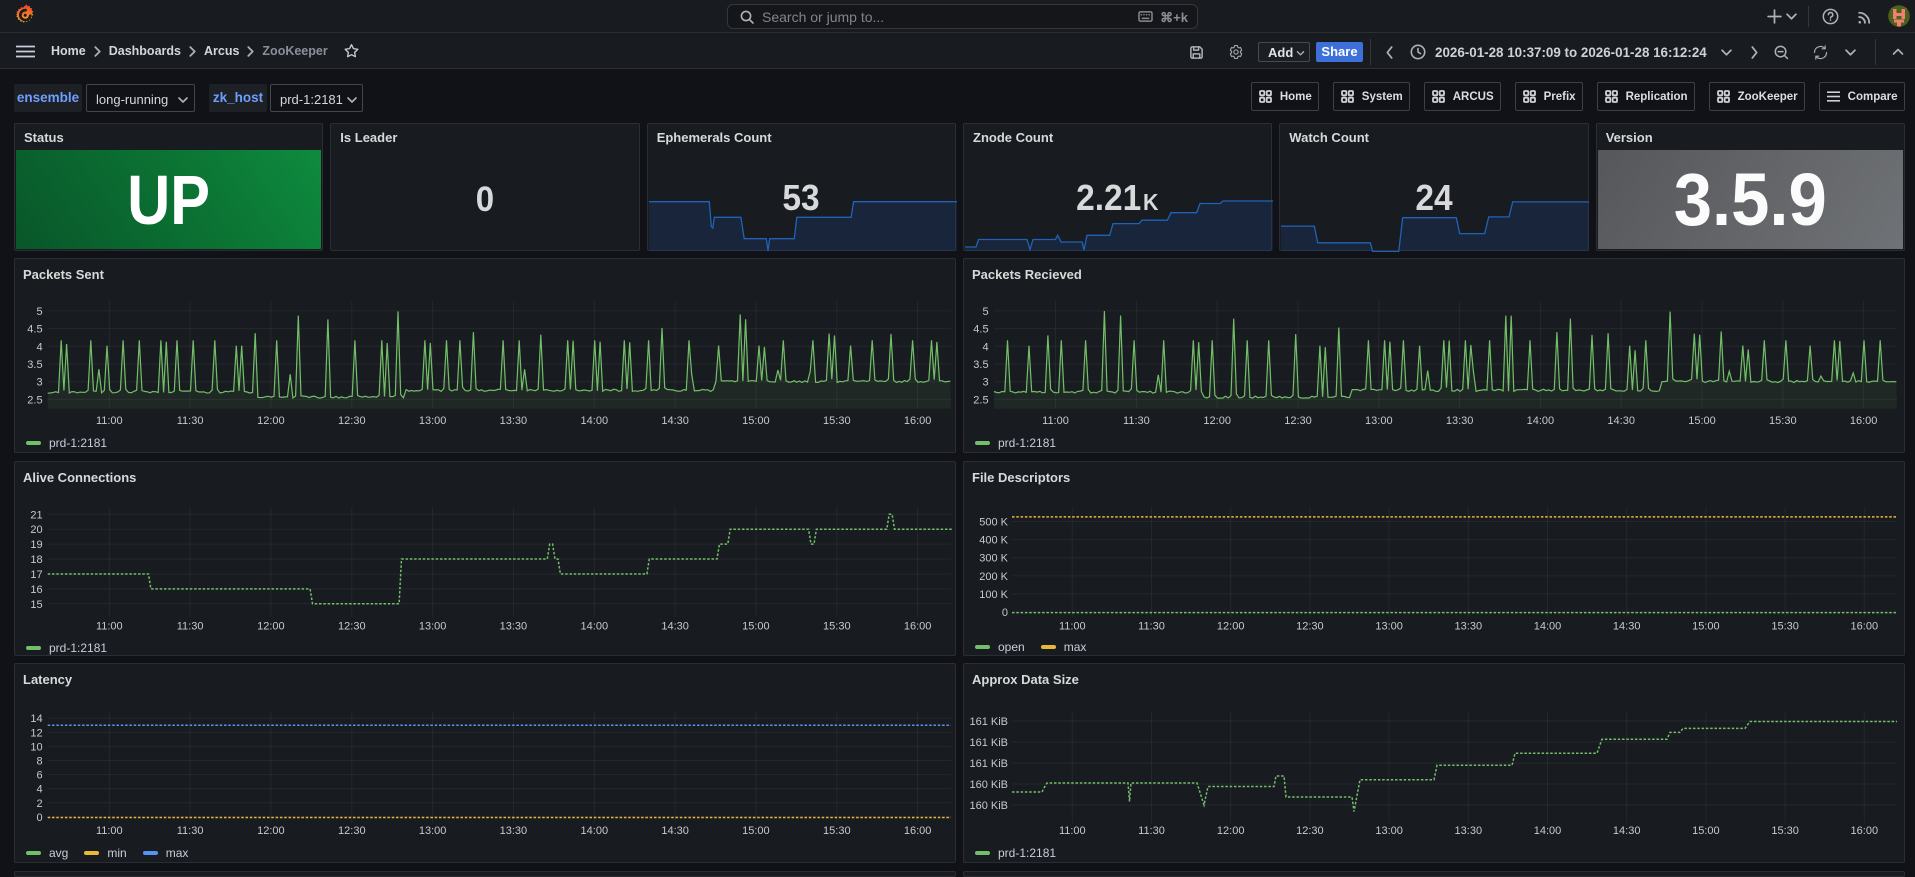  What do you see at coordinates (36, 560) in the screenshot?
I see `svg-text: 18` at bounding box center [36, 560].